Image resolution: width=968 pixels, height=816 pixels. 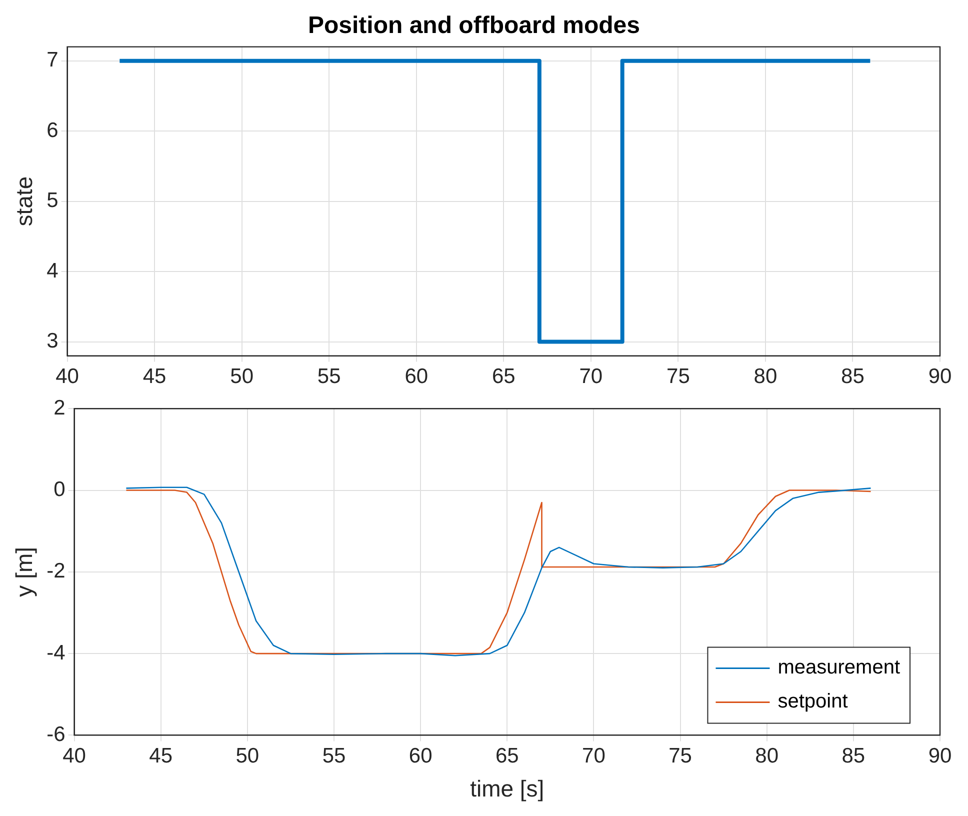 I want to click on y-tick-label: 0, so click(x=60, y=490).